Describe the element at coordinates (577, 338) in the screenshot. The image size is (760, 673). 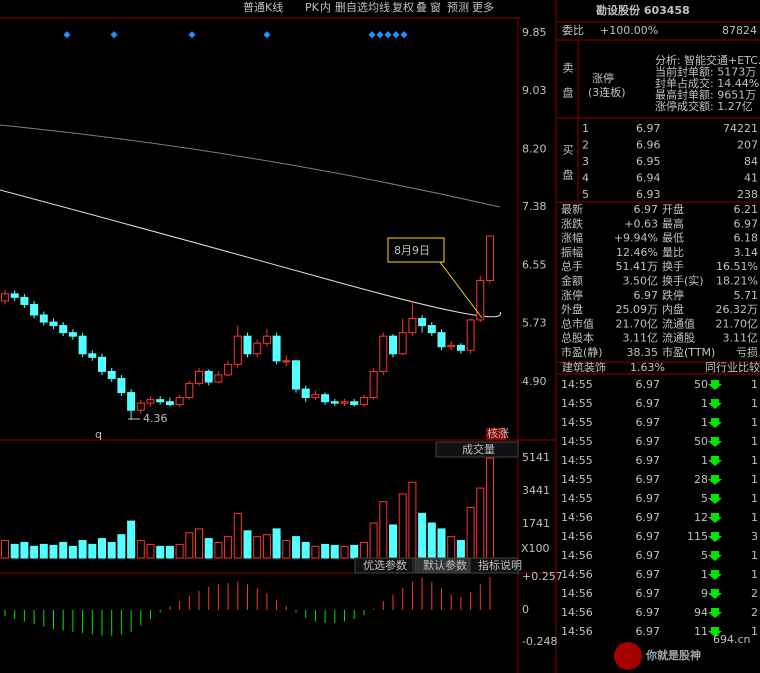
I see `stat-label: 总股本` at that location.